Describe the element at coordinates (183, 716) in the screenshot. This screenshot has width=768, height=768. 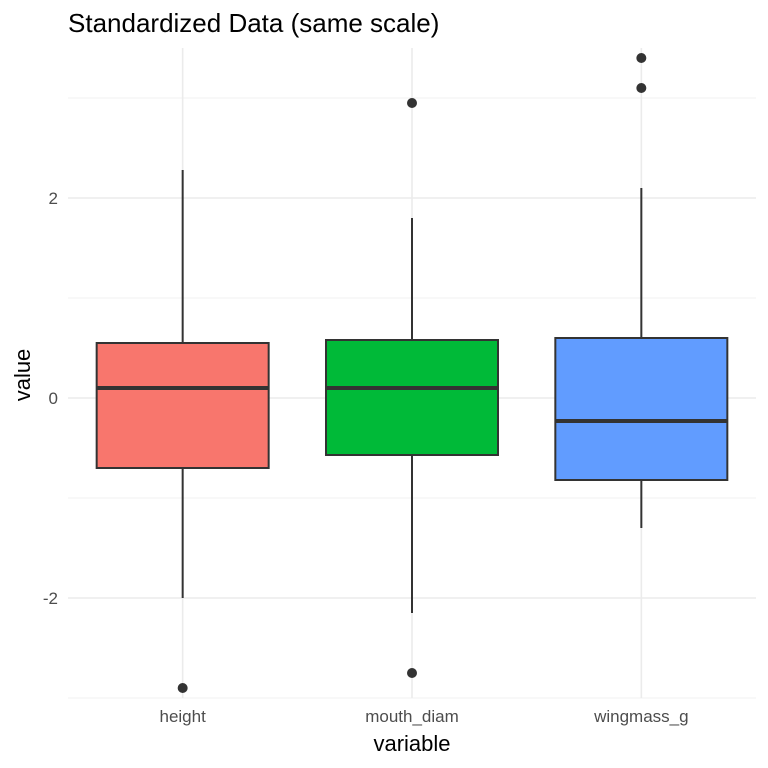
I see `x-tick-label: height` at that location.